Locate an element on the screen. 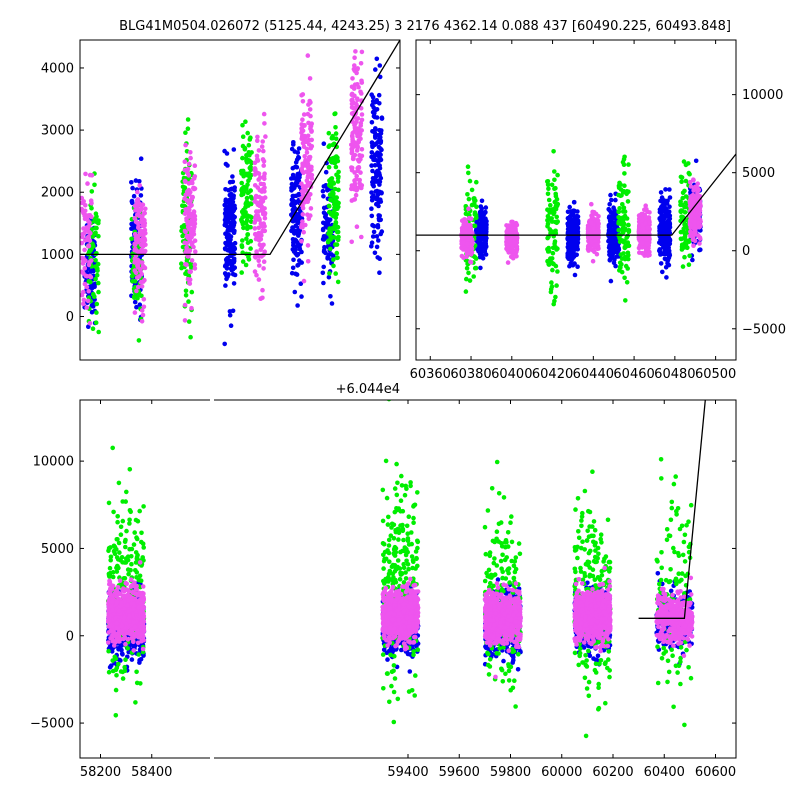 Image resolution: width=800 pixels, height=800 pixels. y-tick-label: 3000 is located at coordinates (57, 131).